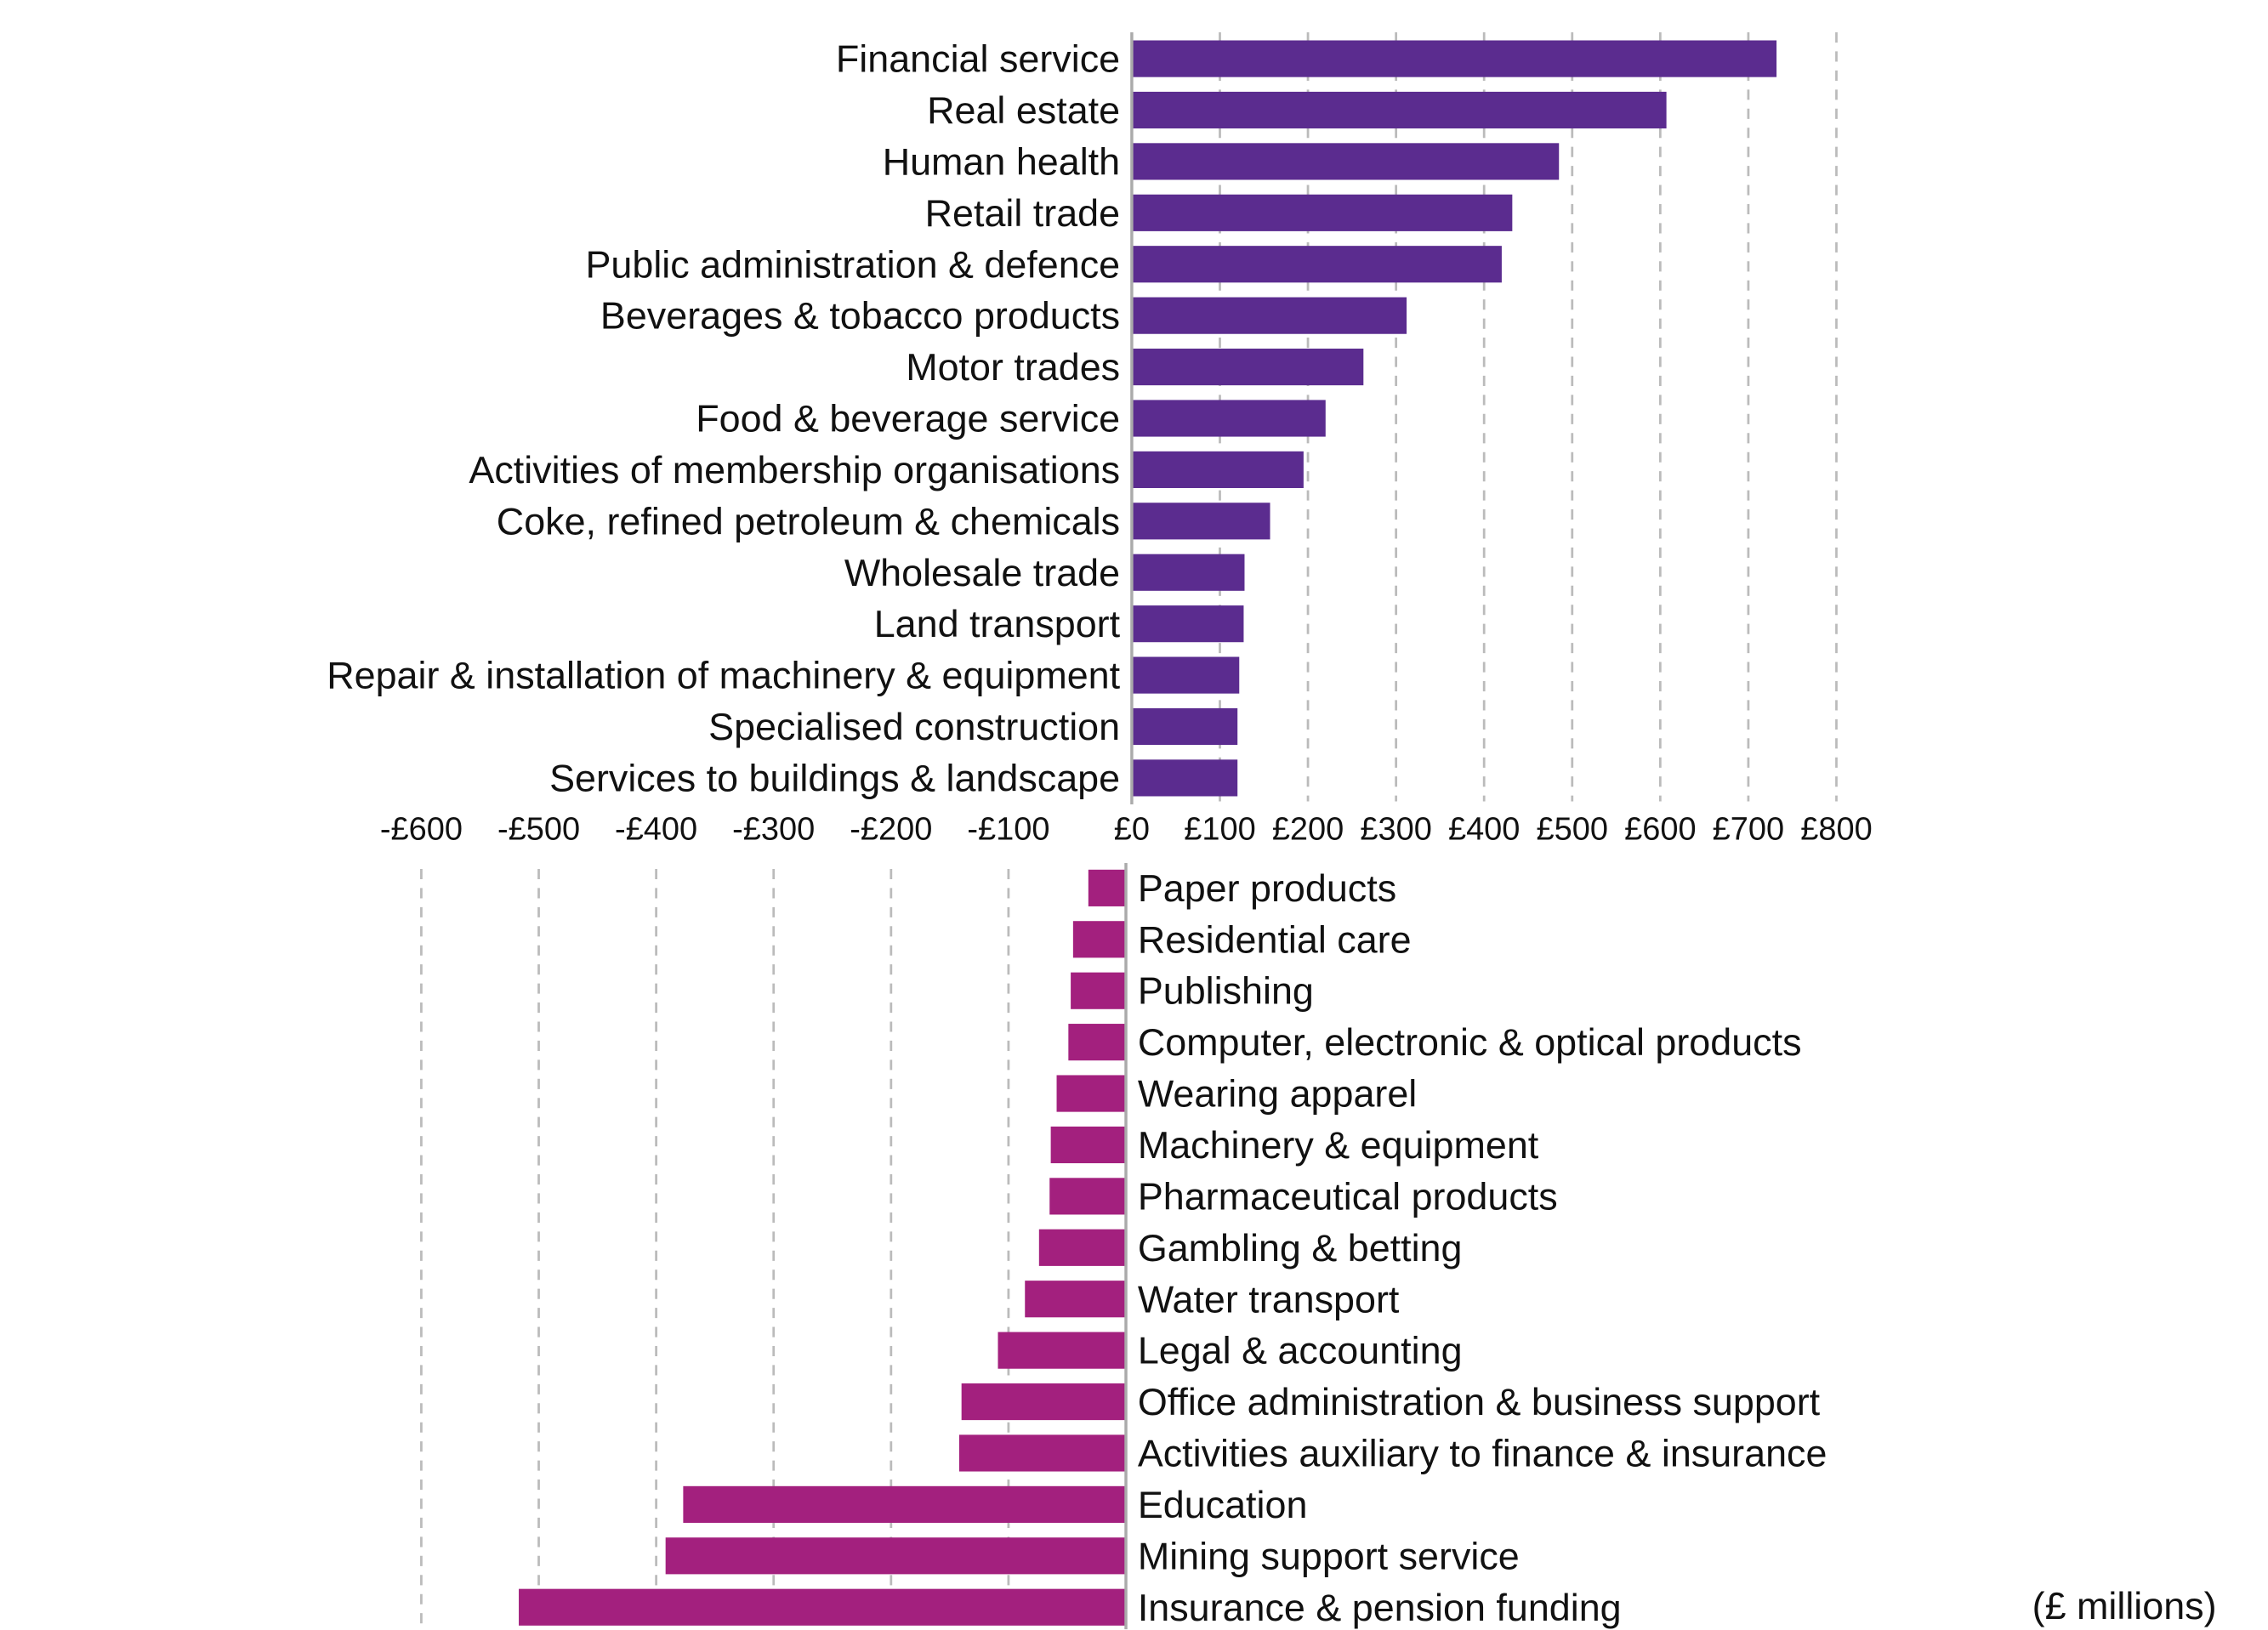 Image resolution: width=2268 pixels, height=1630 pixels. I want to click on tick-label: -£200, so click(891, 829).